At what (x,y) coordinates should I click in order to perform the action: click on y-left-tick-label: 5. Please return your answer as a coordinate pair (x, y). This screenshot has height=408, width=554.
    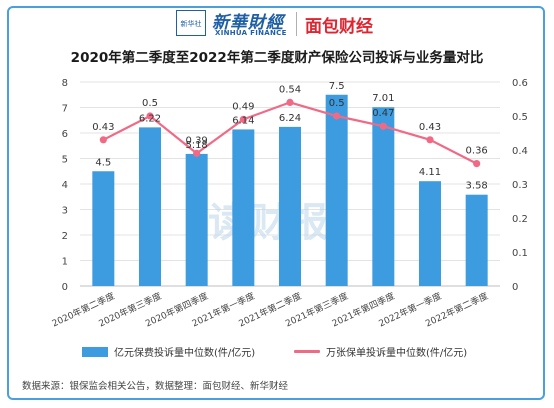
    Looking at the image, I should click on (65, 160).